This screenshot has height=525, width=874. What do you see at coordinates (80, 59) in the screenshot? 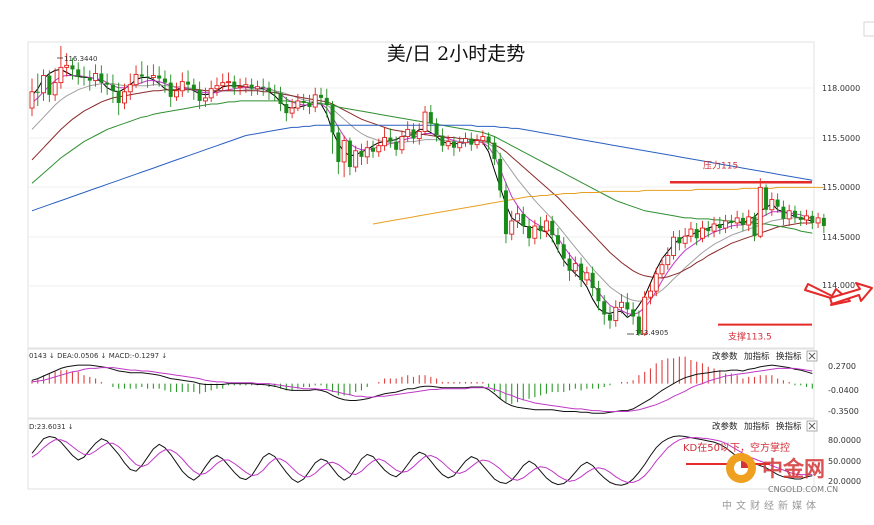
I see `high-marker-label: 116.3440` at bounding box center [80, 59].